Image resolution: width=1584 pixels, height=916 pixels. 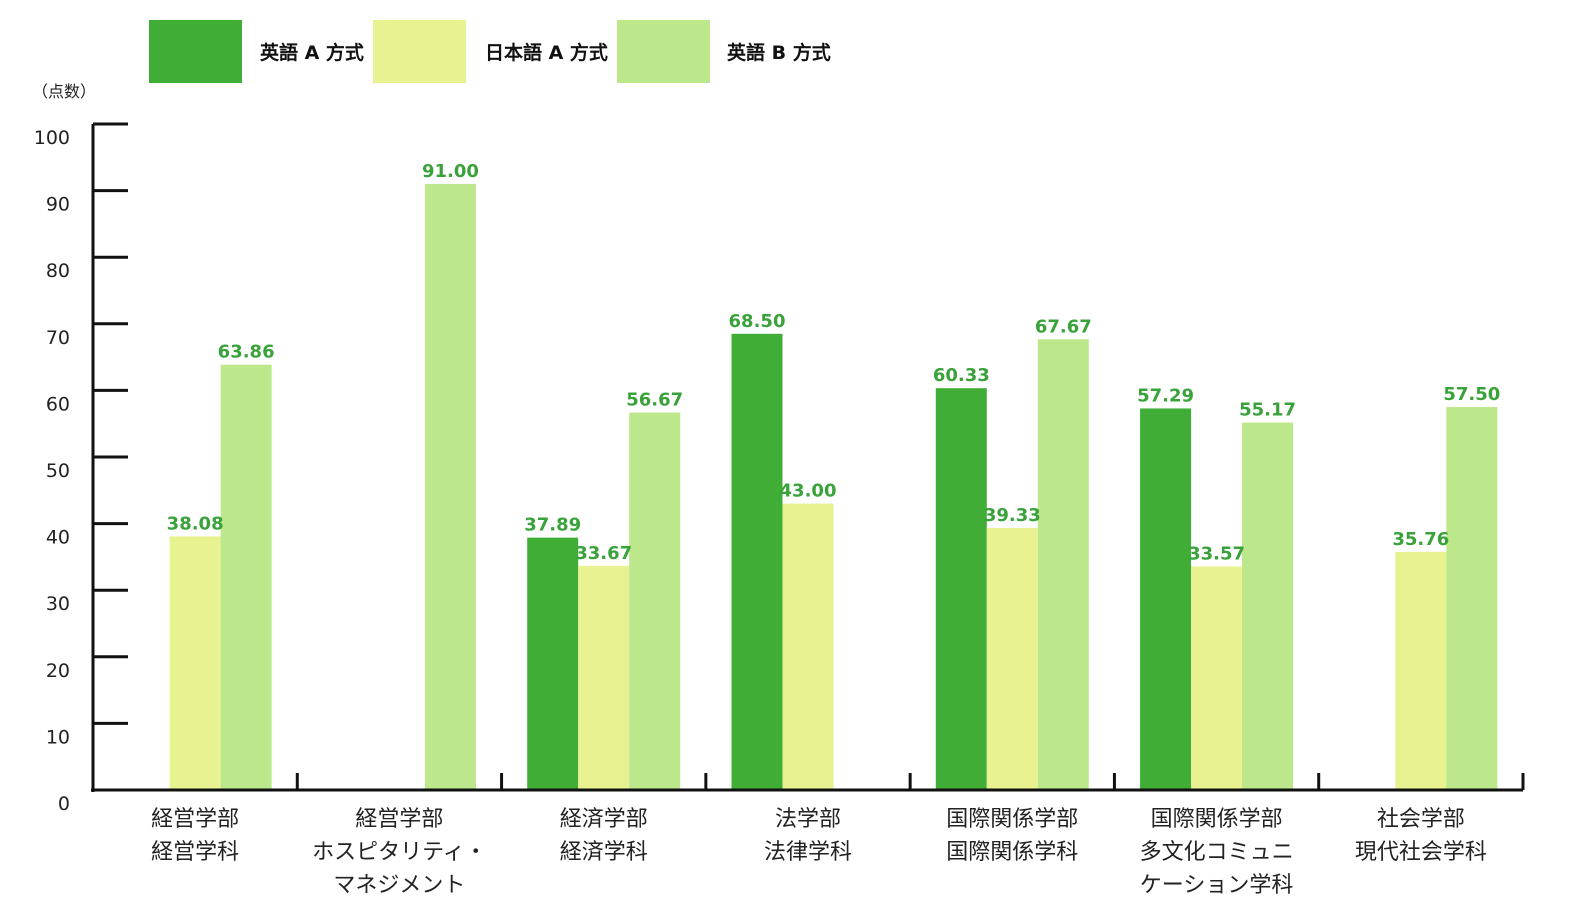 I want to click on category-label-line: 経営学科, so click(x=195, y=852).